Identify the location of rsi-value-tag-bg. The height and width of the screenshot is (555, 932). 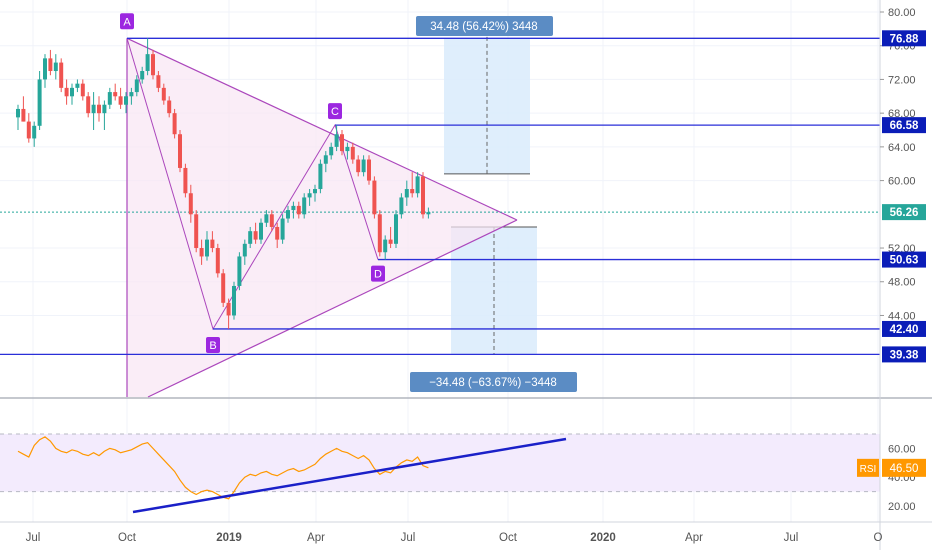
(904, 467).